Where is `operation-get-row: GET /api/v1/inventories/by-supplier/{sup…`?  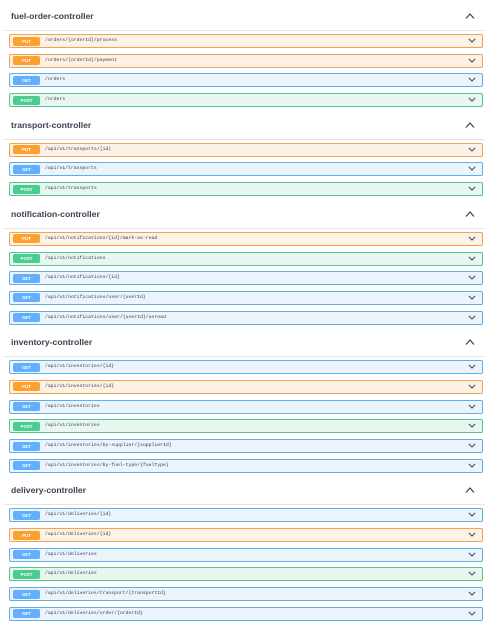
operation-get-row: GET /api/v1/inventories/by-supplier/{sup… is located at coordinates (246, 446).